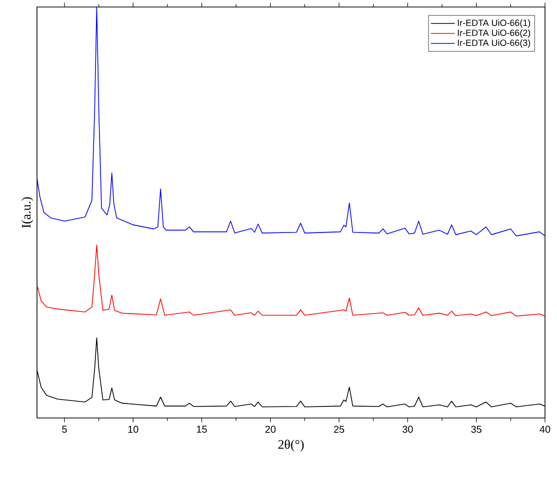  I want to click on x-tick-label: 5, so click(64, 429).